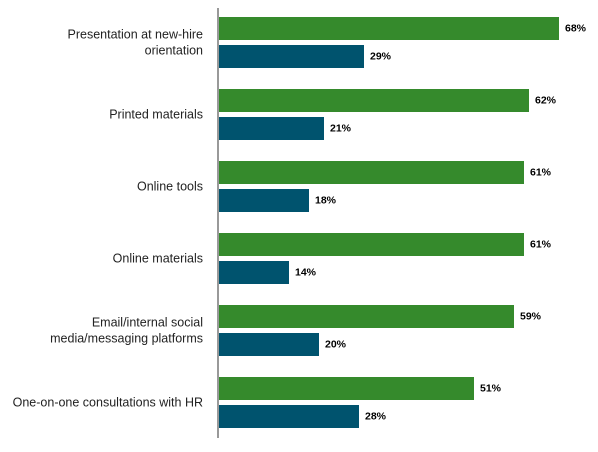 This screenshot has width=598, height=452. What do you see at coordinates (126, 339) in the screenshot?
I see `category-label-4-line-1: media/messaging platforms` at bounding box center [126, 339].